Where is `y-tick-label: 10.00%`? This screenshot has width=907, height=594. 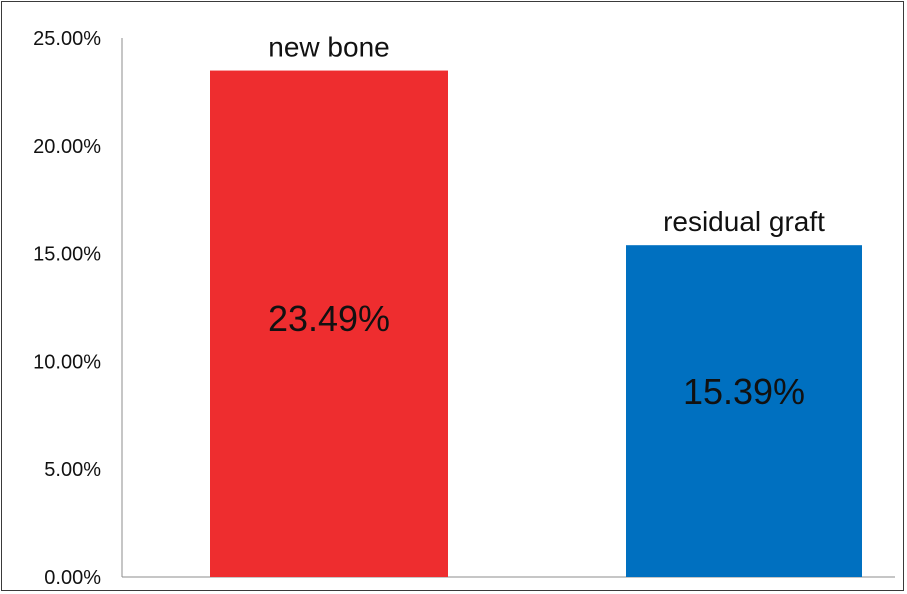 y-tick-label: 10.00% is located at coordinates (67, 362).